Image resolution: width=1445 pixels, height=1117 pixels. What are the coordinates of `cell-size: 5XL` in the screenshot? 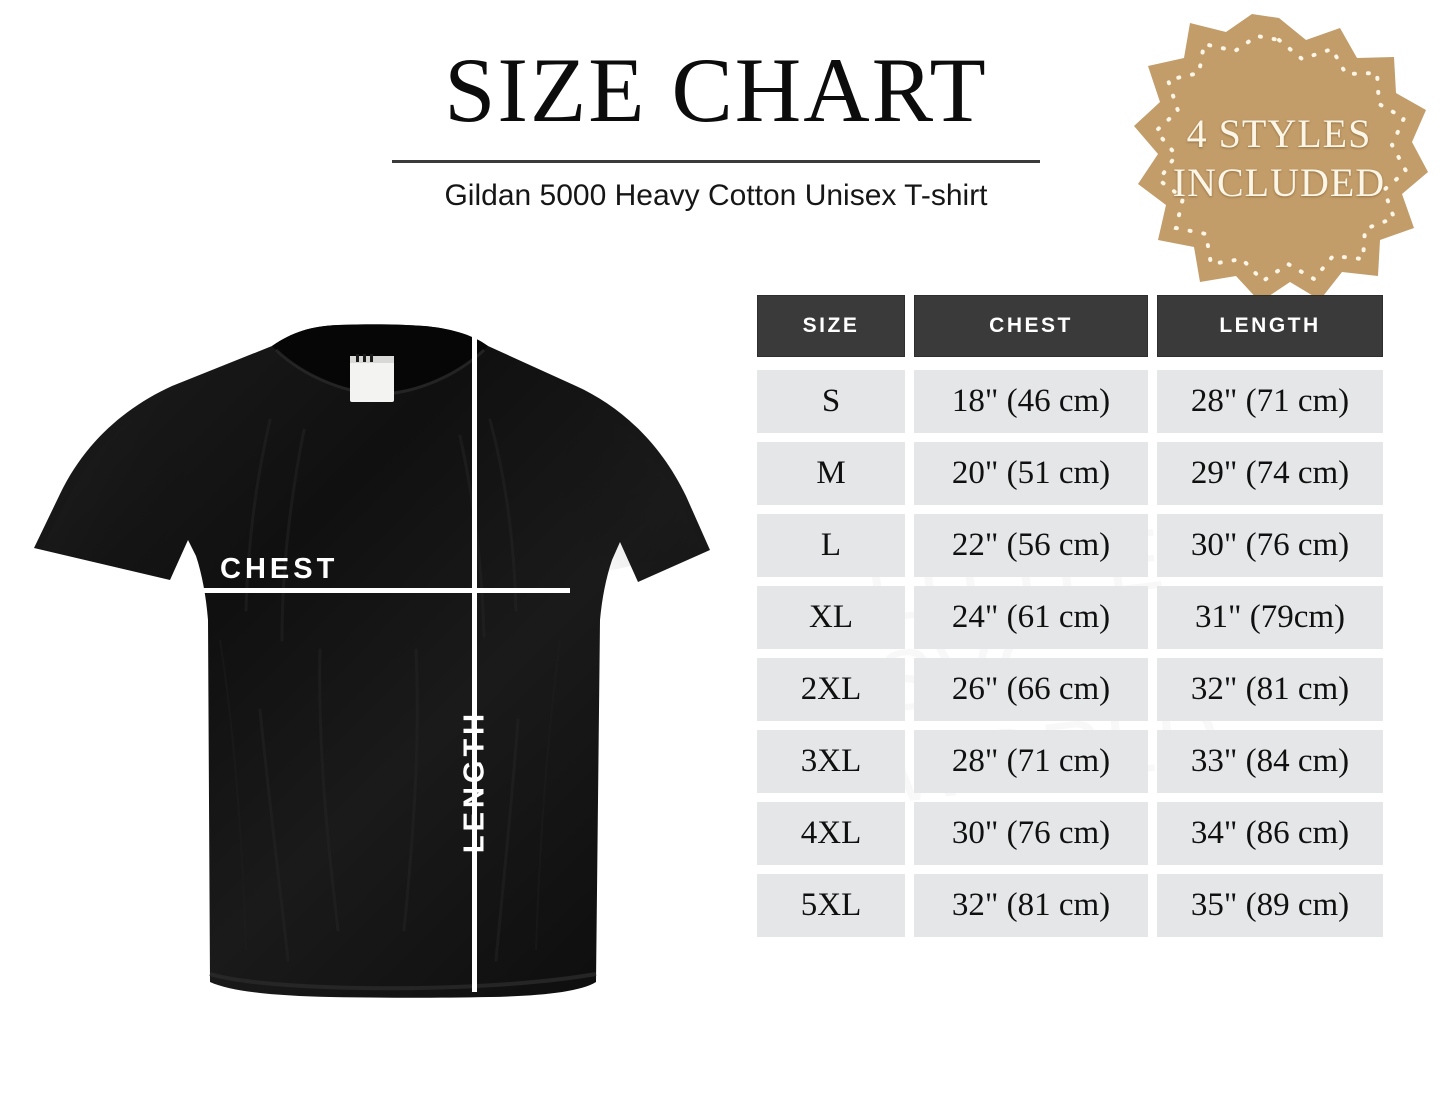 It's located at (831, 905).